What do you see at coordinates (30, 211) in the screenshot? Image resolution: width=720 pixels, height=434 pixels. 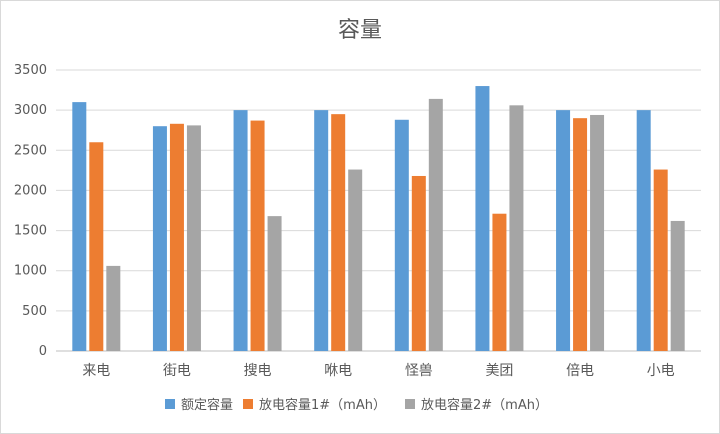 I see `y-axis: 0 500 1000 1500 2000 2500 3000 3500` at bounding box center [30, 211].